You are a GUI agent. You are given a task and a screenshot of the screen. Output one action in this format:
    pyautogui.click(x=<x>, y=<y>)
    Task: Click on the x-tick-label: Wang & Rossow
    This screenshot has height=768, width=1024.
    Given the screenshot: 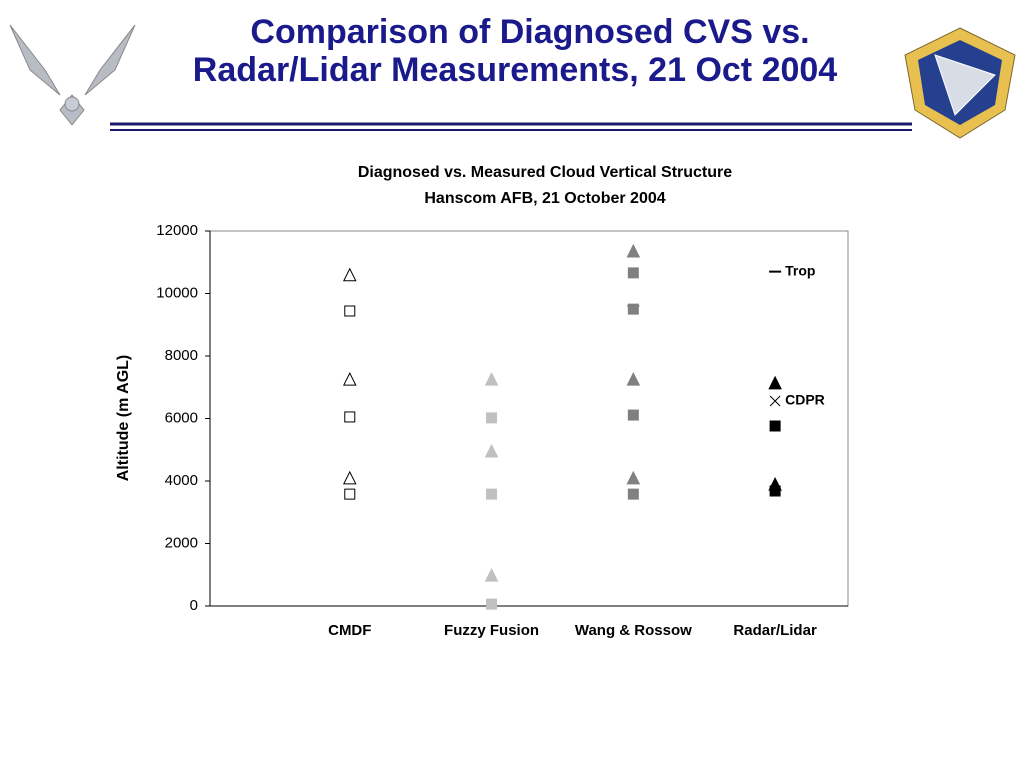 What is the action you would take?
    pyautogui.click(x=633, y=630)
    